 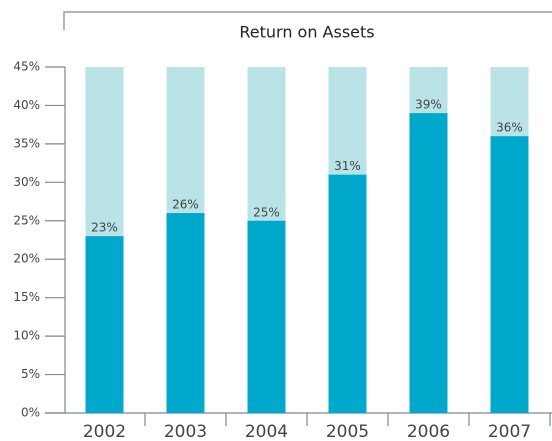 What do you see at coordinates (185, 431) in the screenshot?
I see `x-tick-label: 2003` at bounding box center [185, 431].